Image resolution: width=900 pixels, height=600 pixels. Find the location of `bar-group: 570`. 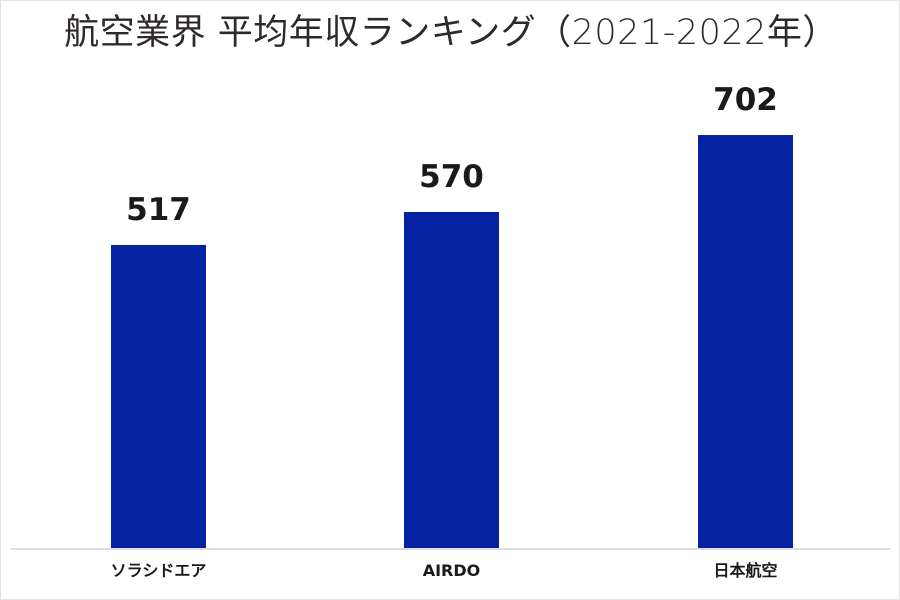

bar-group: 570 is located at coordinates (451, 312).